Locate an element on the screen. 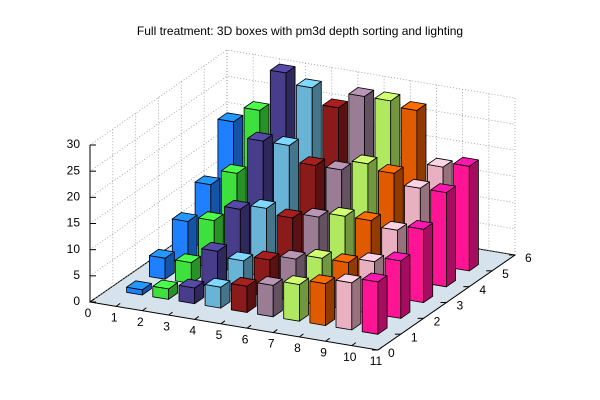 The image size is (600, 400). x-tick-label: 5 is located at coordinates (219, 335).